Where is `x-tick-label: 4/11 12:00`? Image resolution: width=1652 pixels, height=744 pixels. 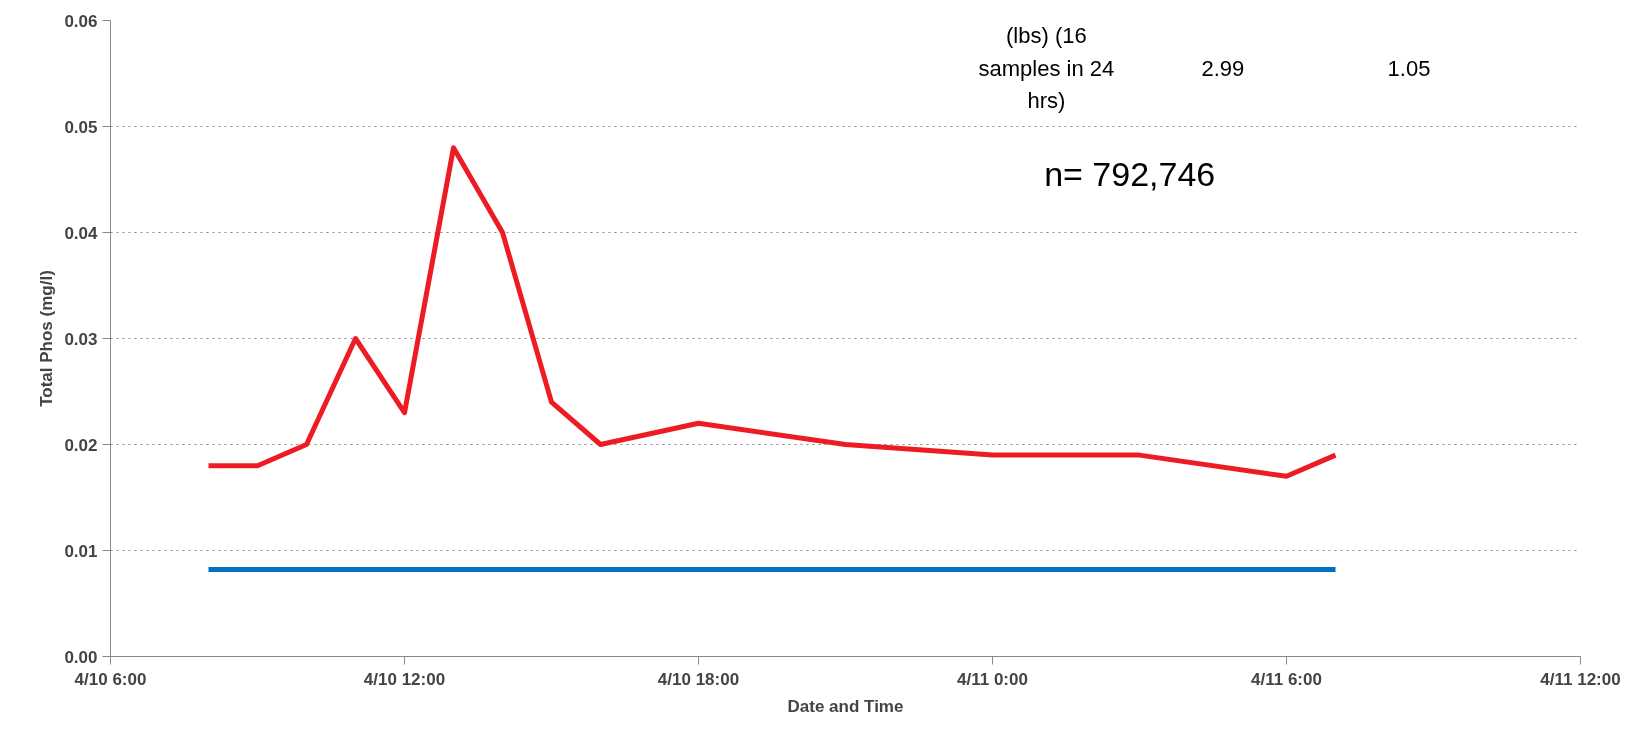
x-tick-label: 4/11 12:00 is located at coordinates (1580, 679).